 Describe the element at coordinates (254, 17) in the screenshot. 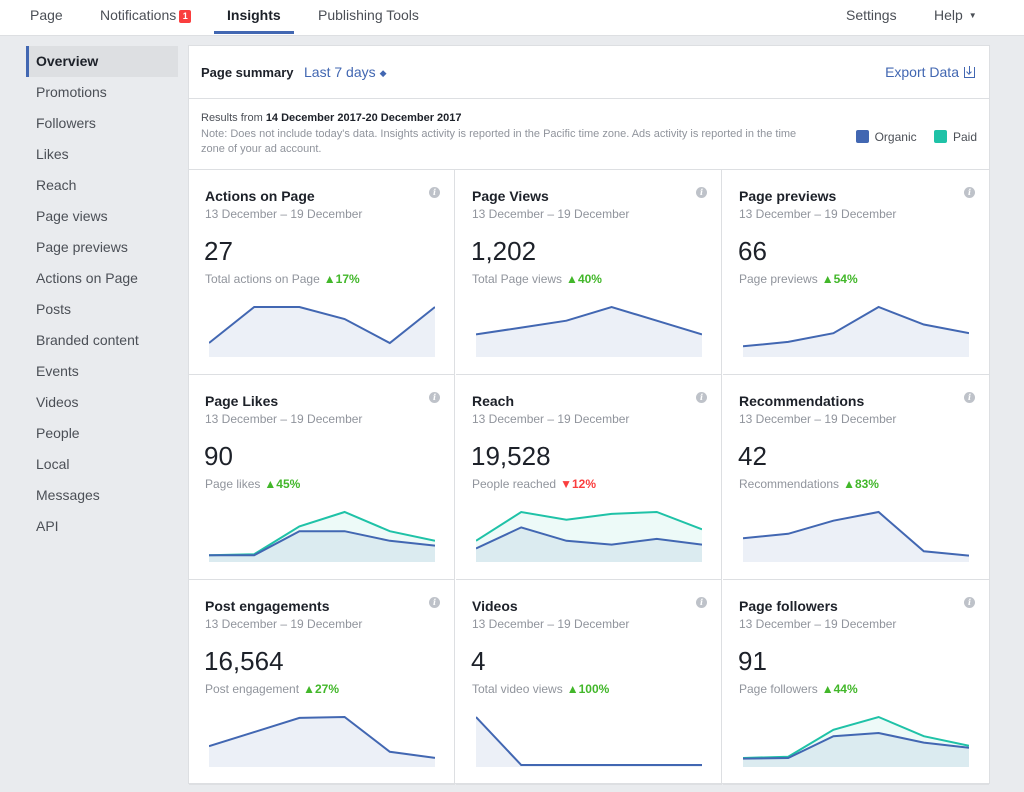

I see `nav-insights: Insights` at that location.